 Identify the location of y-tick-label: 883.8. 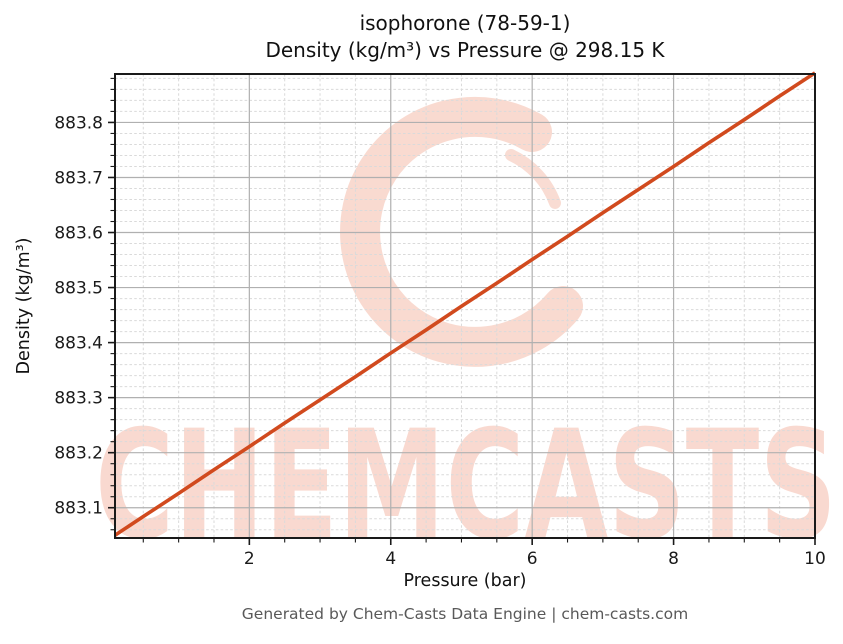
(78, 123).